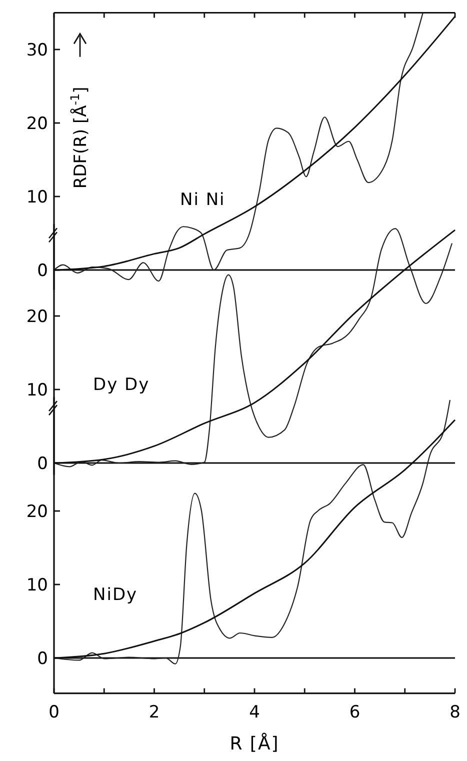 Image resolution: width=467 pixels, height=761 pixels. Describe the element at coordinates (254, 712) in the screenshot. I see `x-tick-label: 4` at that location.